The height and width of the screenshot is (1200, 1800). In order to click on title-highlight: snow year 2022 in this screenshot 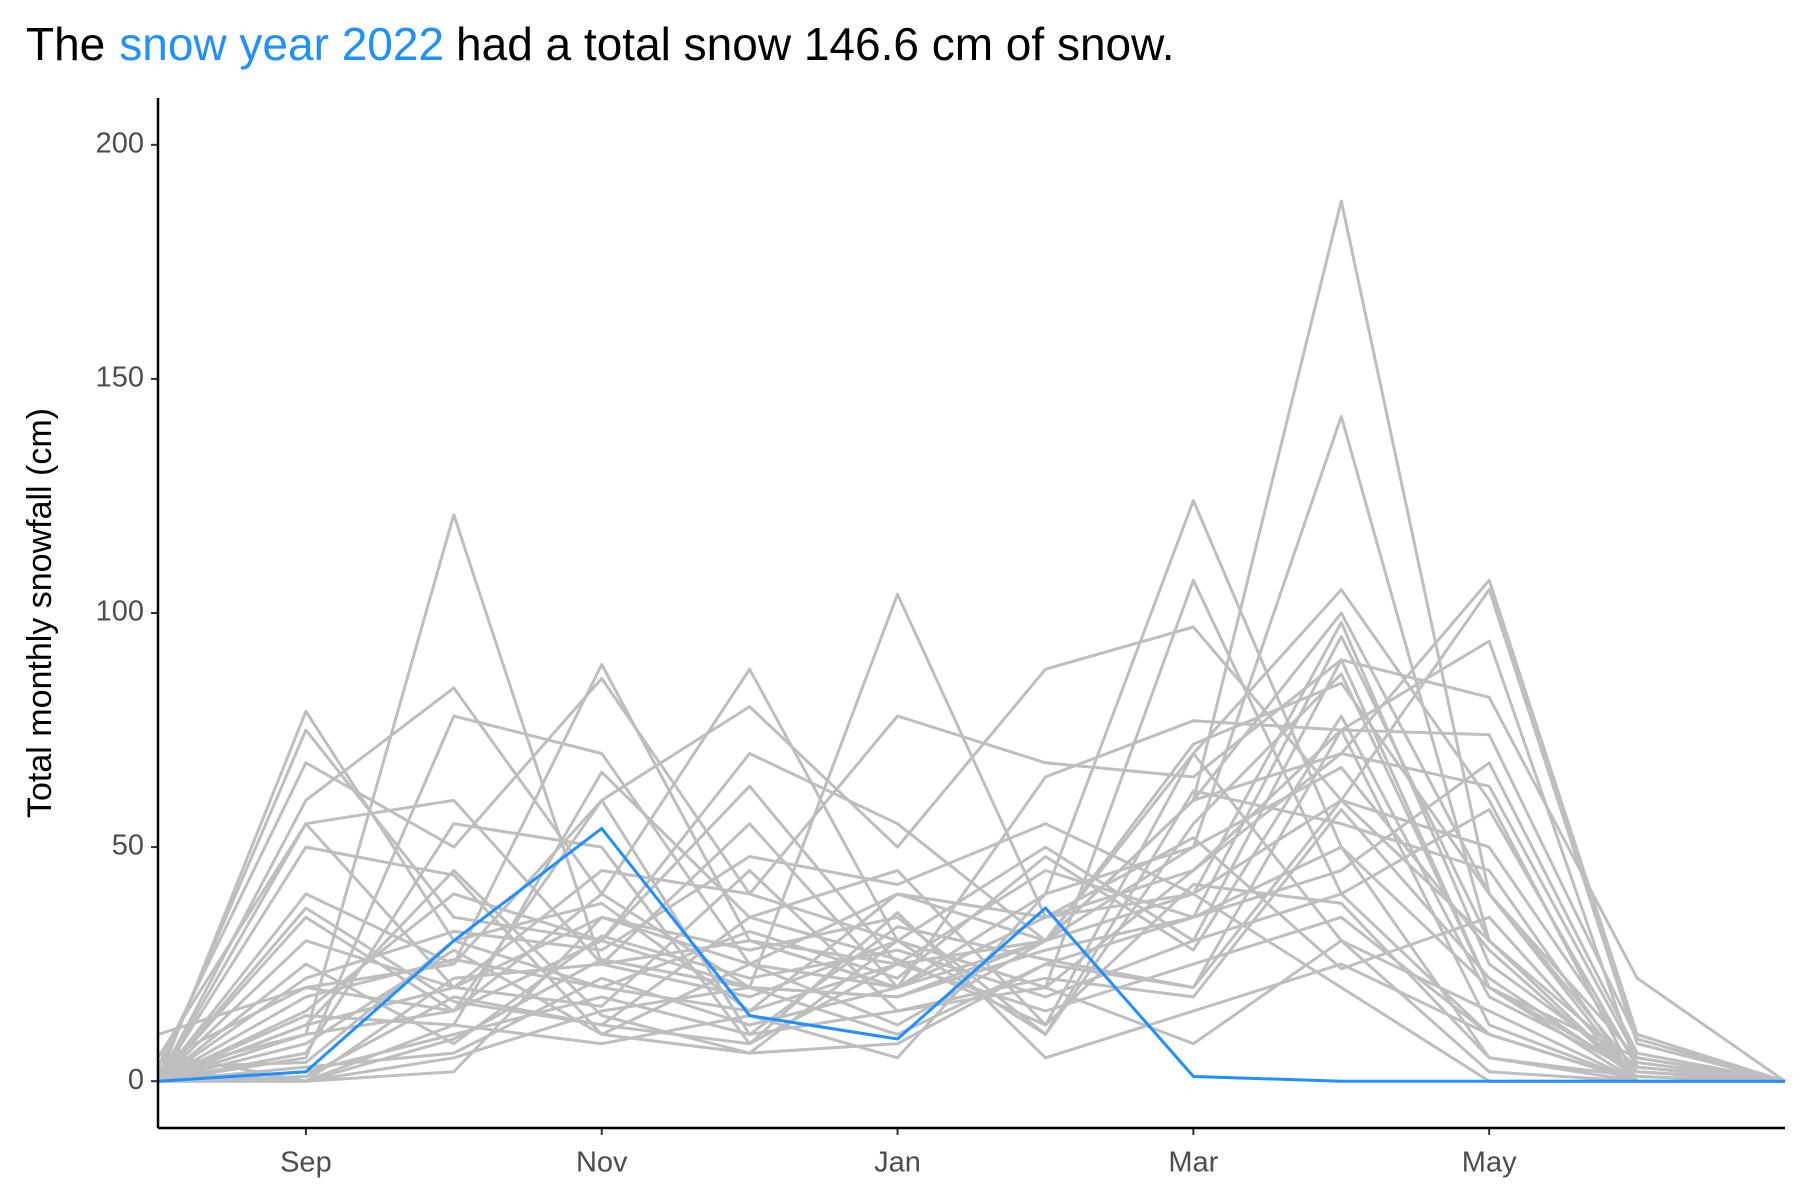, I will do `click(281, 44)`.